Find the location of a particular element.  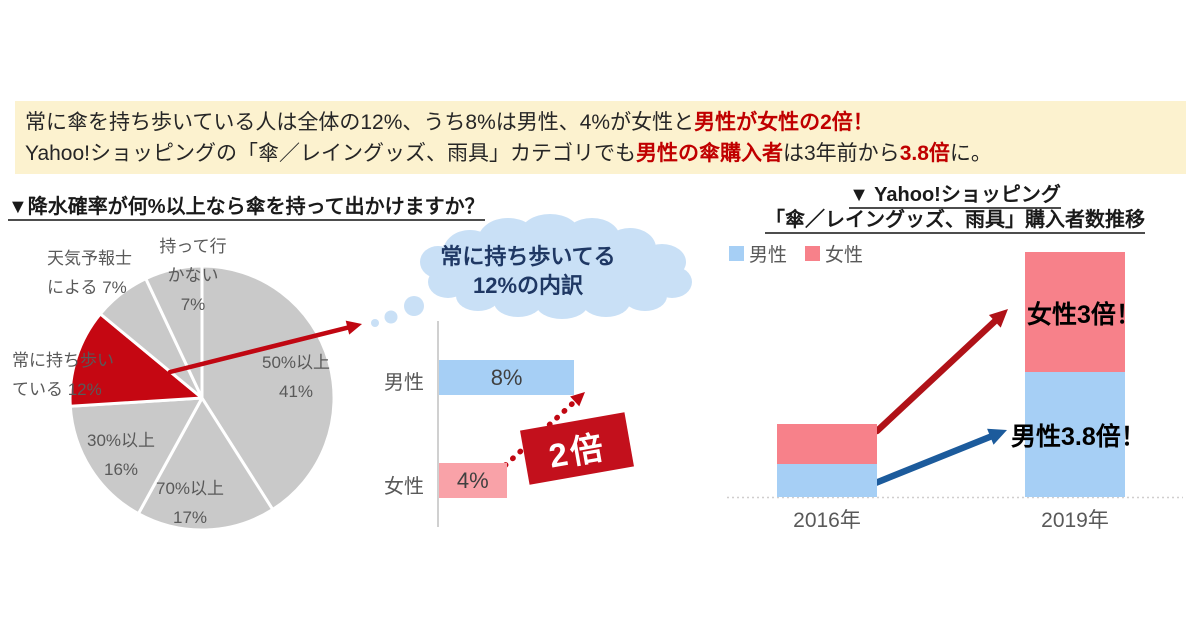

stacked-bar-2016年-女性 is located at coordinates (827, 444).